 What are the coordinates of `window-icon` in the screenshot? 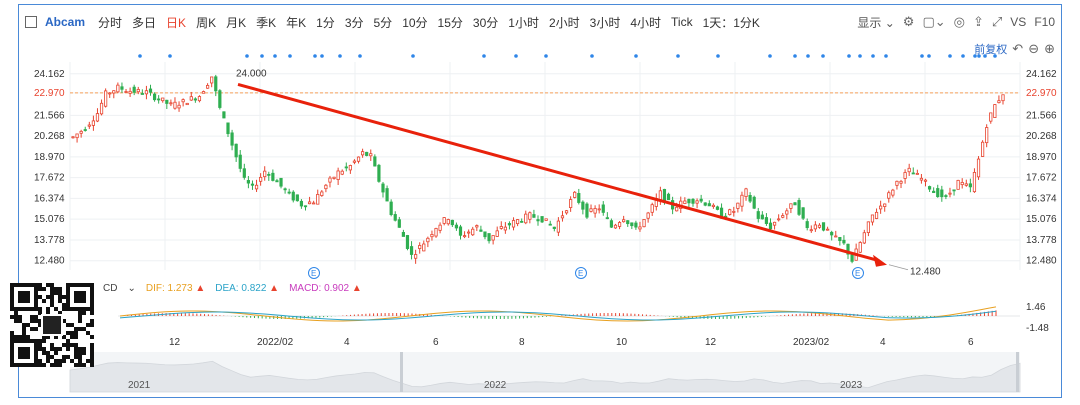 It's located at (31, 22).